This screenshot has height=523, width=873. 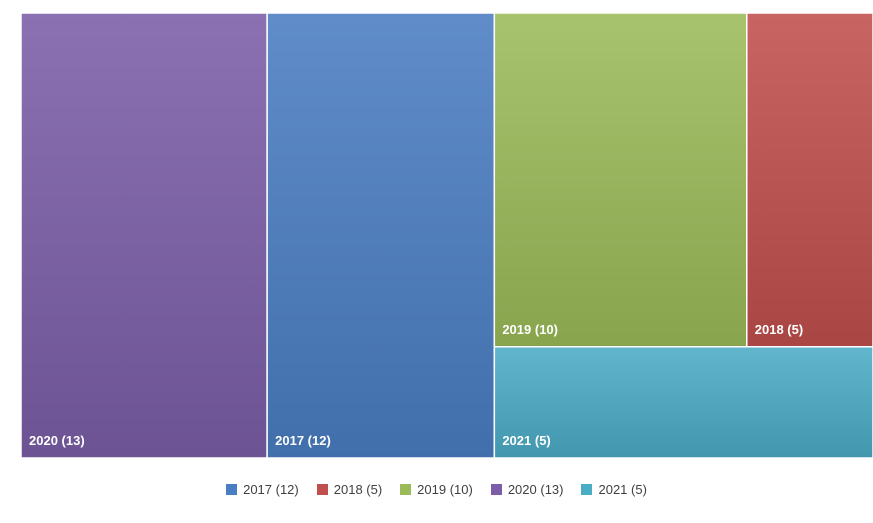 I want to click on treemap-tile-2021, so click(x=683, y=402).